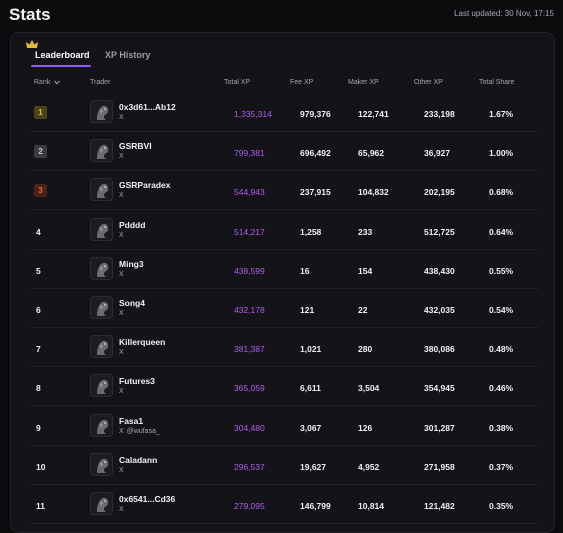 This screenshot has width=563, height=533. I want to click on other-xp-value: 233,198, so click(439, 114).